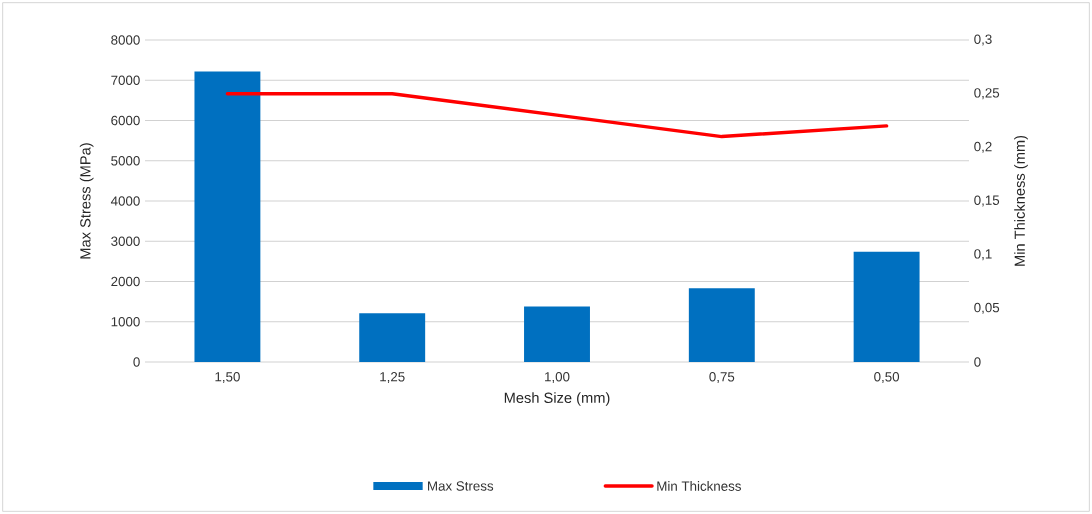 This screenshot has width=1092, height=514. Describe the element at coordinates (722, 378) in the screenshot. I see `x-tick-label: 0,75` at that location.